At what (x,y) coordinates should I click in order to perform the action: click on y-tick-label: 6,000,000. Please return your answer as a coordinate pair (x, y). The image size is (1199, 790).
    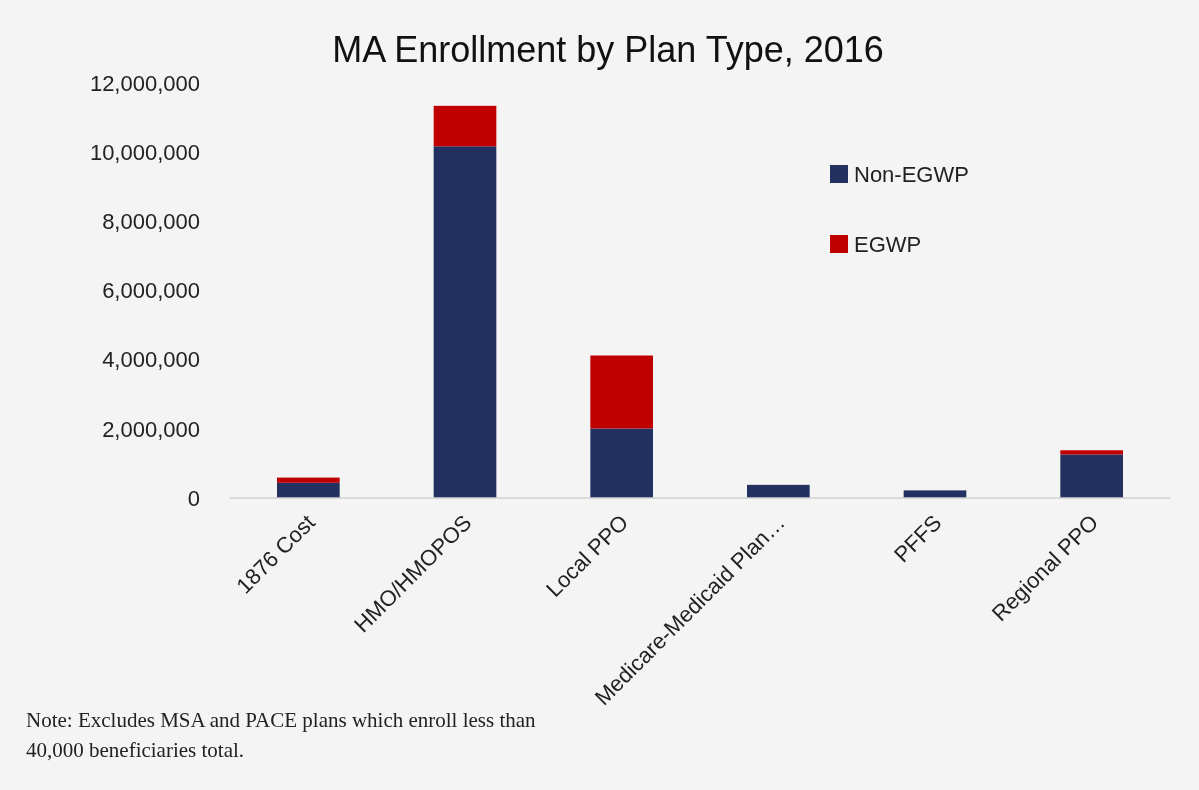
    Looking at the image, I should click on (151, 291).